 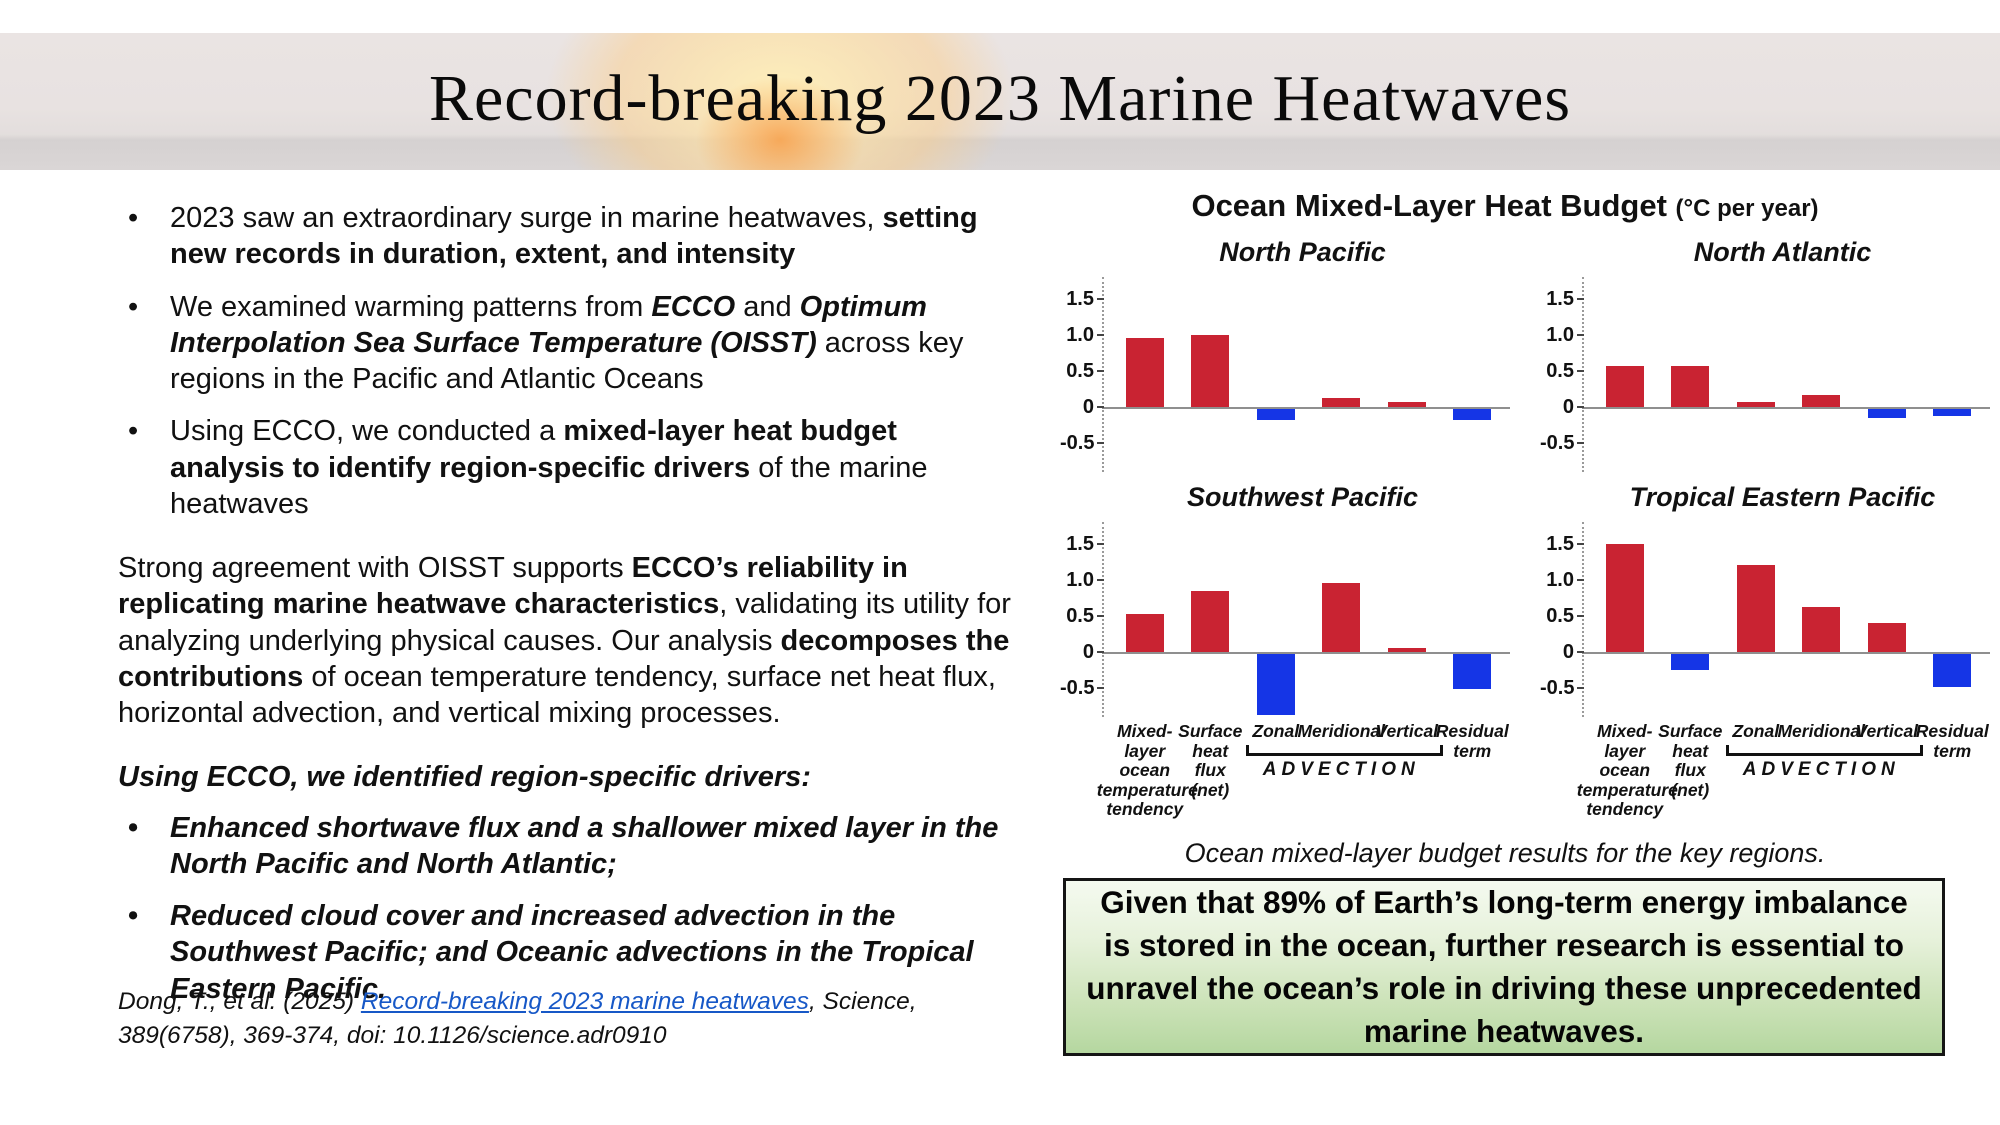 What do you see at coordinates (1747, 208) in the screenshot?
I see `chart-title-unit: (°C per year)` at bounding box center [1747, 208].